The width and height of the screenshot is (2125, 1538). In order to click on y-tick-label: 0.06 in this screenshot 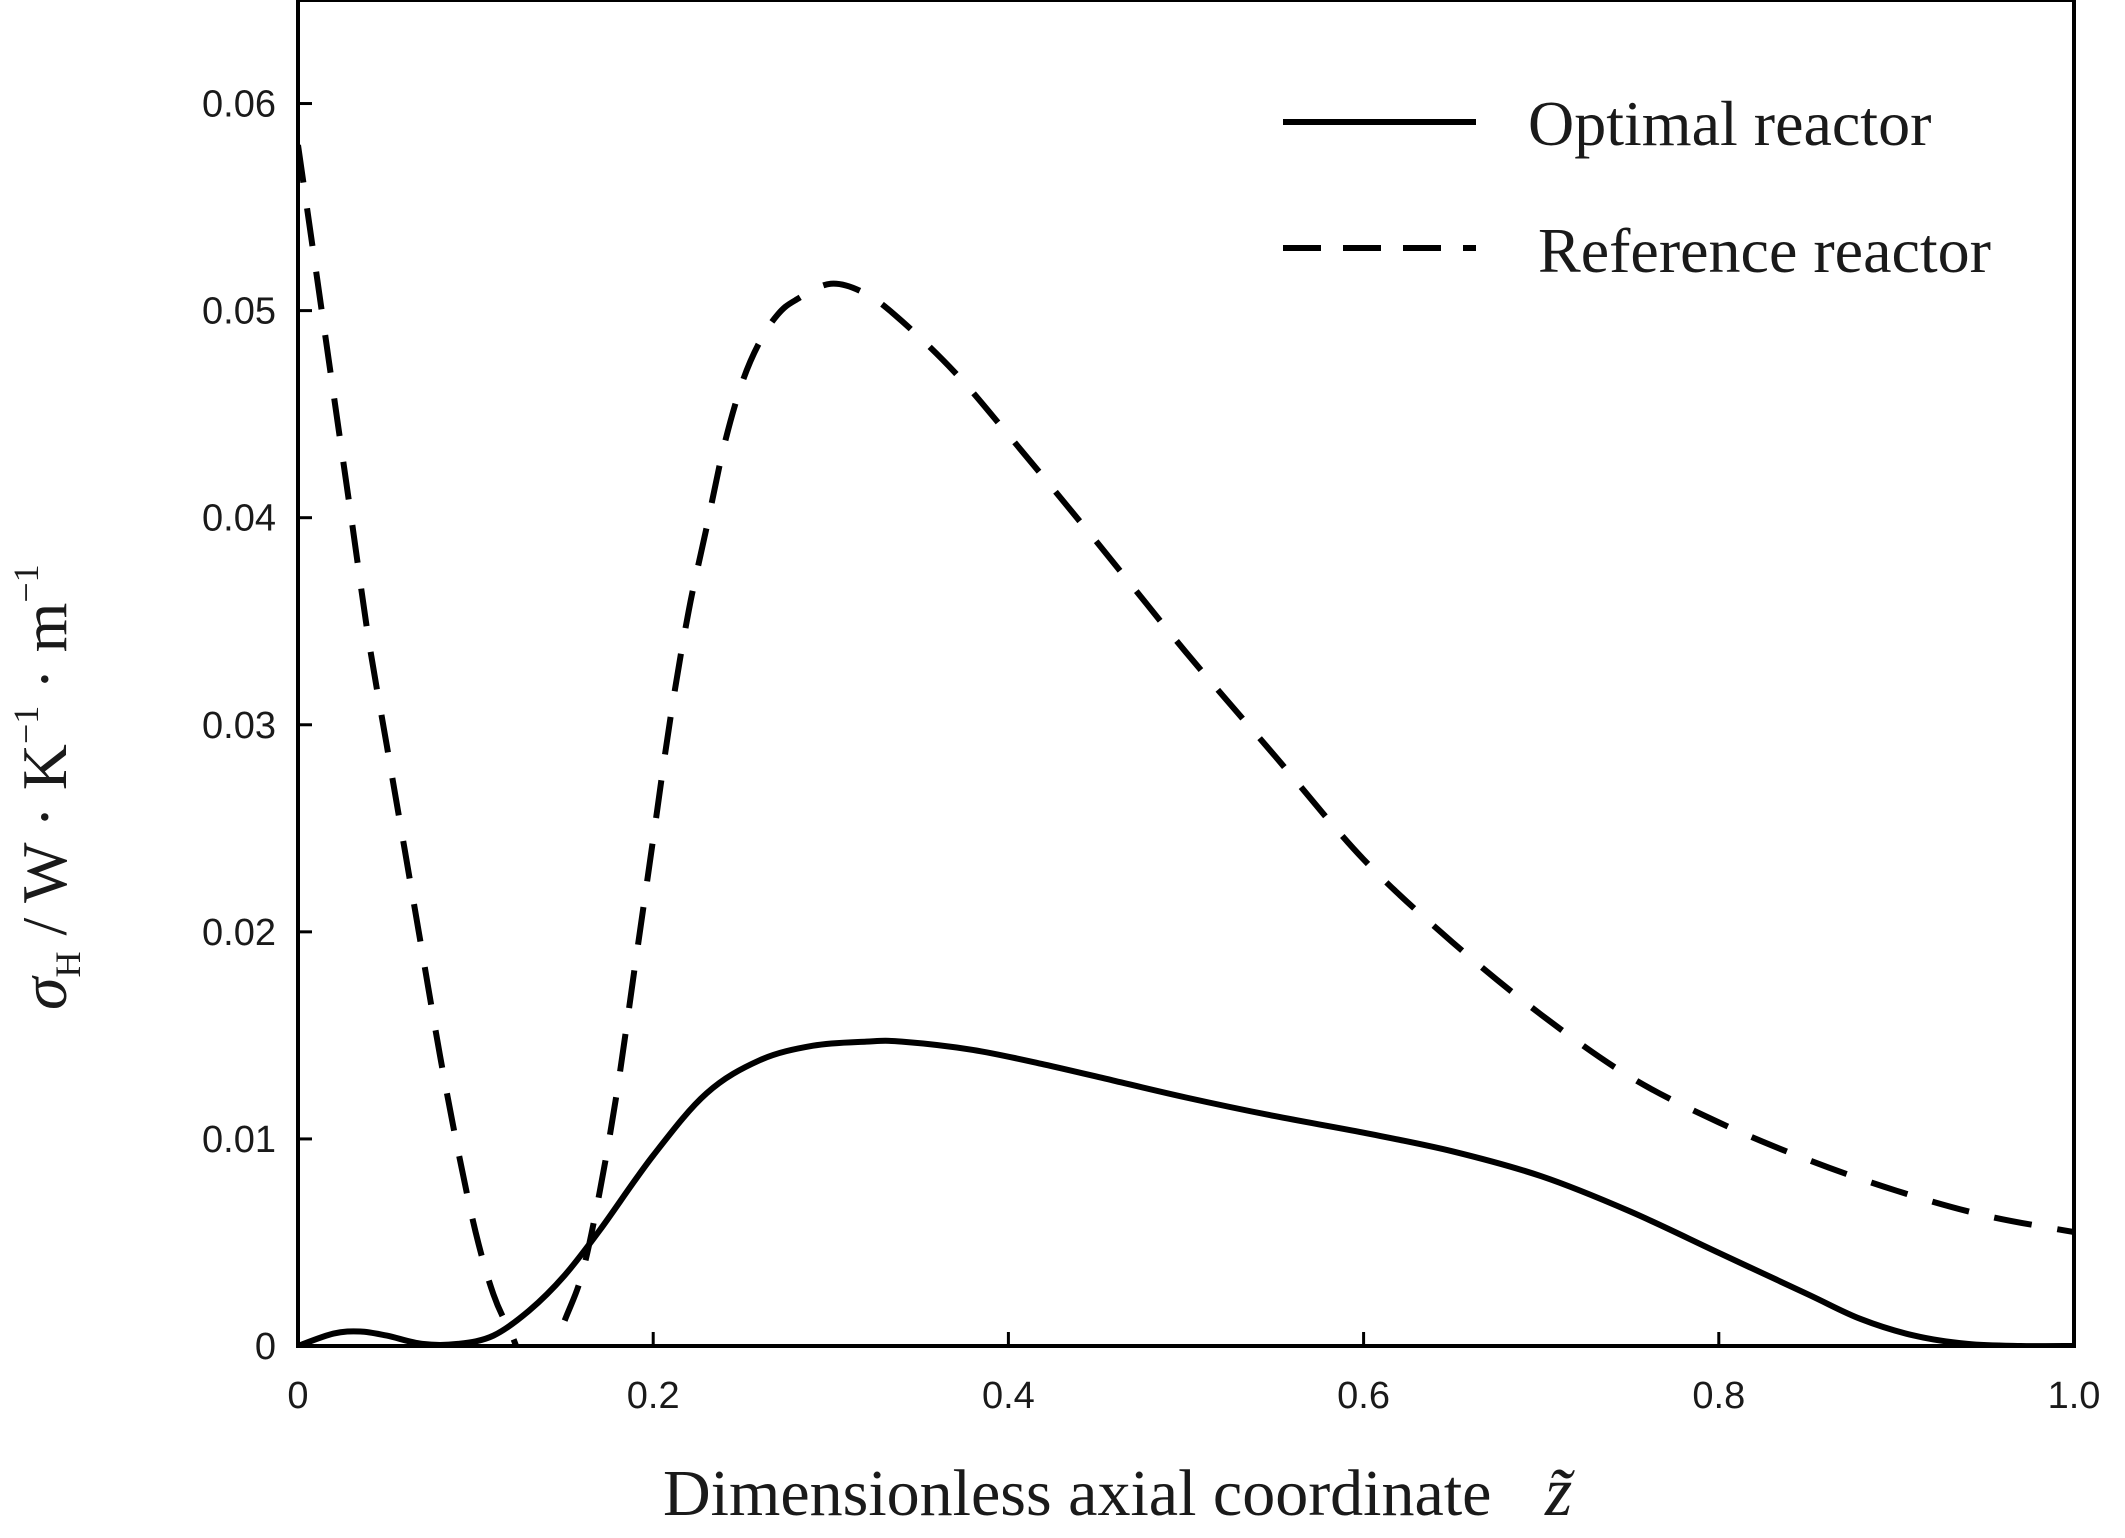, I will do `click(239, 105)`.